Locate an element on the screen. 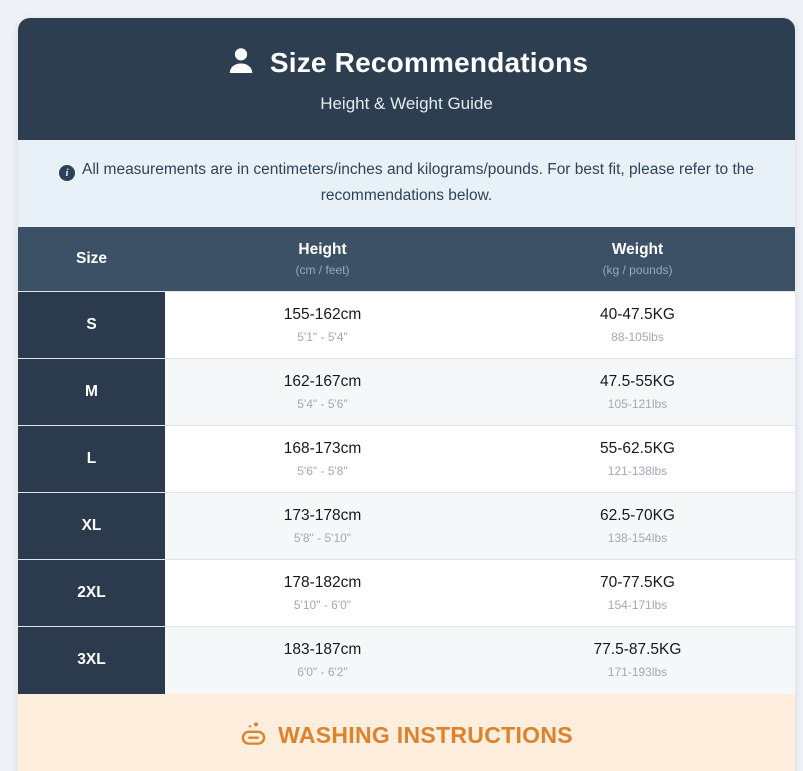 This screenshot has height=771, width=803. size-label-cell: 3XL is located at coordinates (91, 660).